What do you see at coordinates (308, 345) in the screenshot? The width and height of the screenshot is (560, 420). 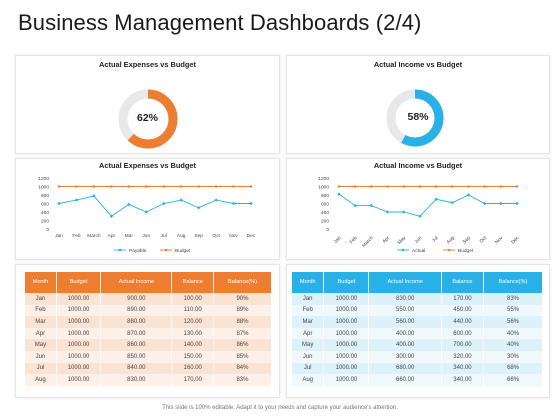 I see `table-cell: May` at bounding box center [308, 345].